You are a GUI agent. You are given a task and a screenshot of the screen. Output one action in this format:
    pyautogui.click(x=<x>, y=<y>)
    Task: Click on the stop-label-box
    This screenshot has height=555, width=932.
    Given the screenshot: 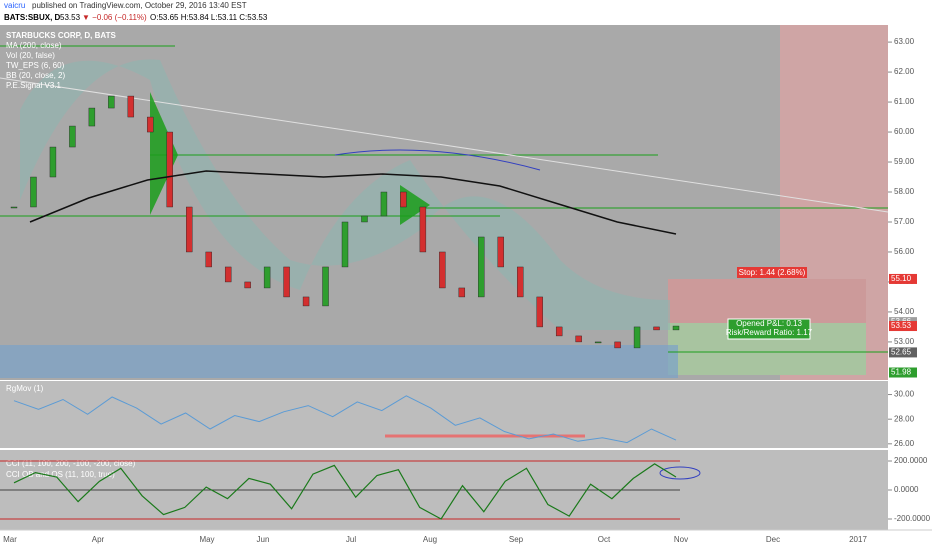 What is the action you would take?
    pyautogui.click(x=772, y=272)
    